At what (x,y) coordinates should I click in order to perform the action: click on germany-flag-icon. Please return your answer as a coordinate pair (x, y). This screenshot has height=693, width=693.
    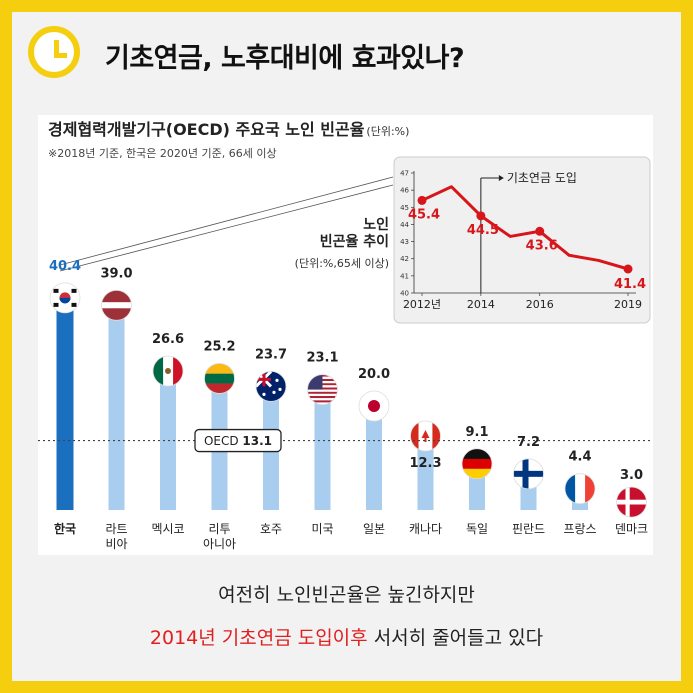
    Looking at the image, I should click on (477, 464).